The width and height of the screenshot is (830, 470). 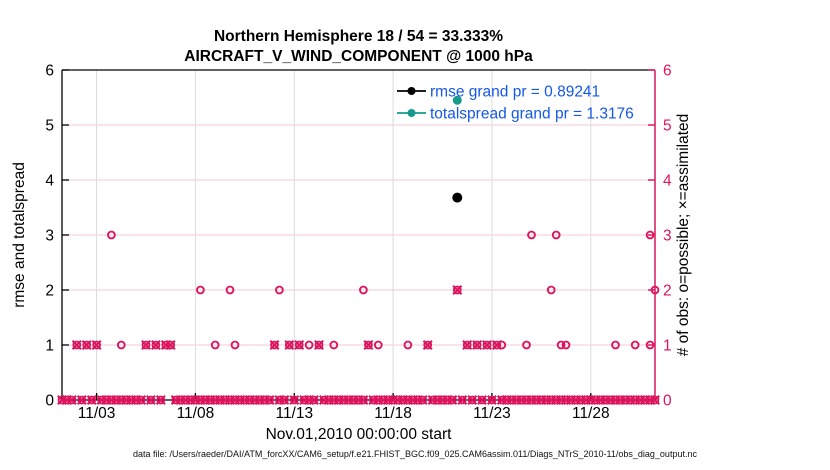 What do you see at coordinates (457, 100) in the screenshot?
I see `totalspread-point` at bounding box center [457, 100].